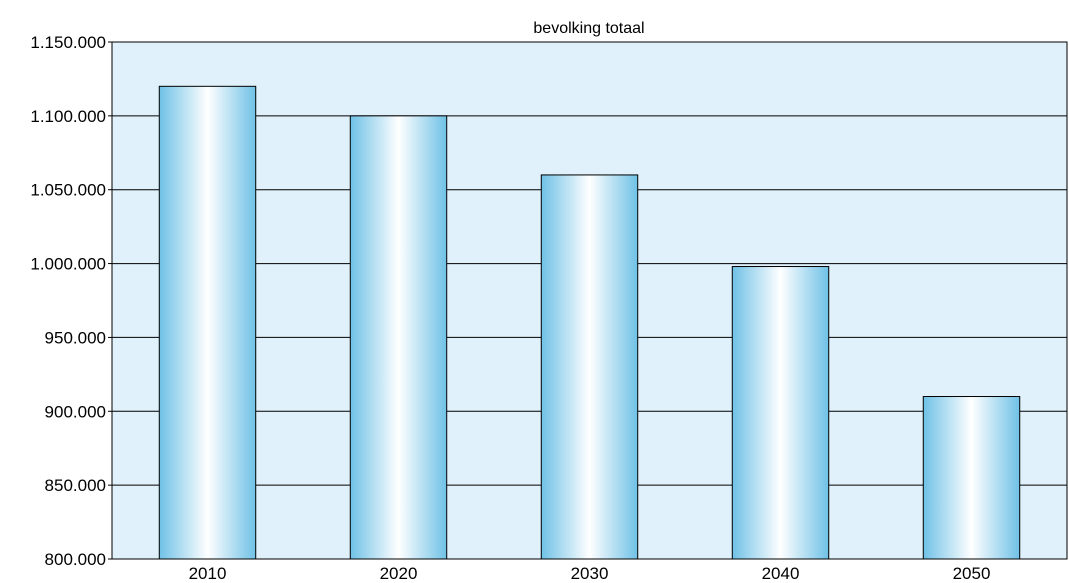 This screenshot has height=583, width=1069. I want to click on y-tick-label: 1.000.000, so click(68, 264).